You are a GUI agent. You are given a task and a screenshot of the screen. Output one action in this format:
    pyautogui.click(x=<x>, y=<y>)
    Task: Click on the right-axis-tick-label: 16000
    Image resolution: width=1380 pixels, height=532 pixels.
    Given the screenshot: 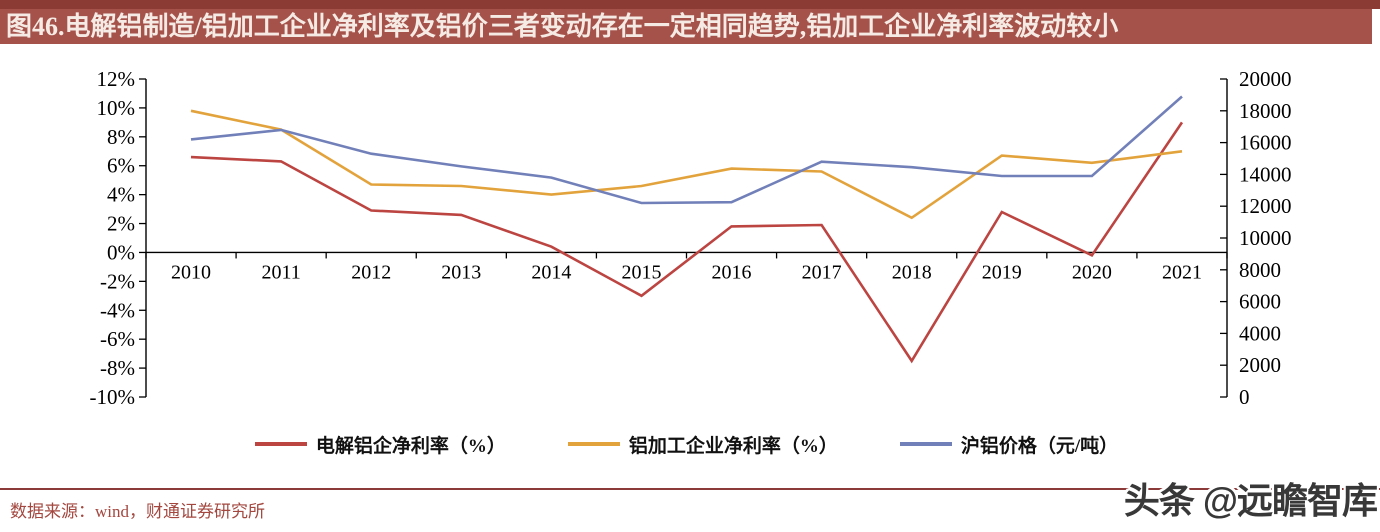 What is the action you would take?
    pyautogui.click(x=1265, y=143)
    